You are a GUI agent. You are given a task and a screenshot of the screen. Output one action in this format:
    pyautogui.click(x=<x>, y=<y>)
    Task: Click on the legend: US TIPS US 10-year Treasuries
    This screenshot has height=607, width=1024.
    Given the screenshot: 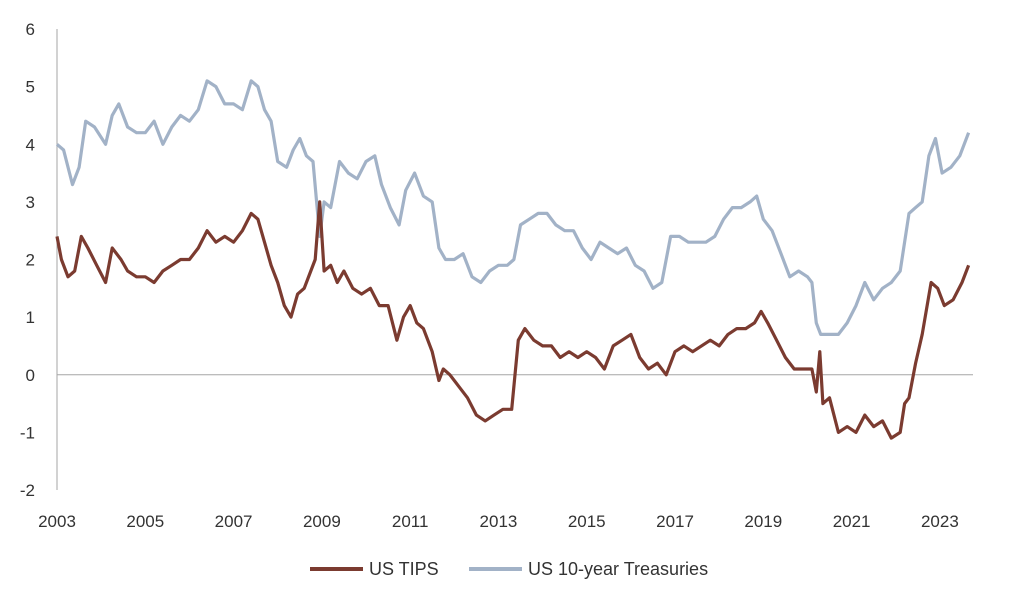 What is the action you would take?
    pyautogui.click(x=509, y=569)
    